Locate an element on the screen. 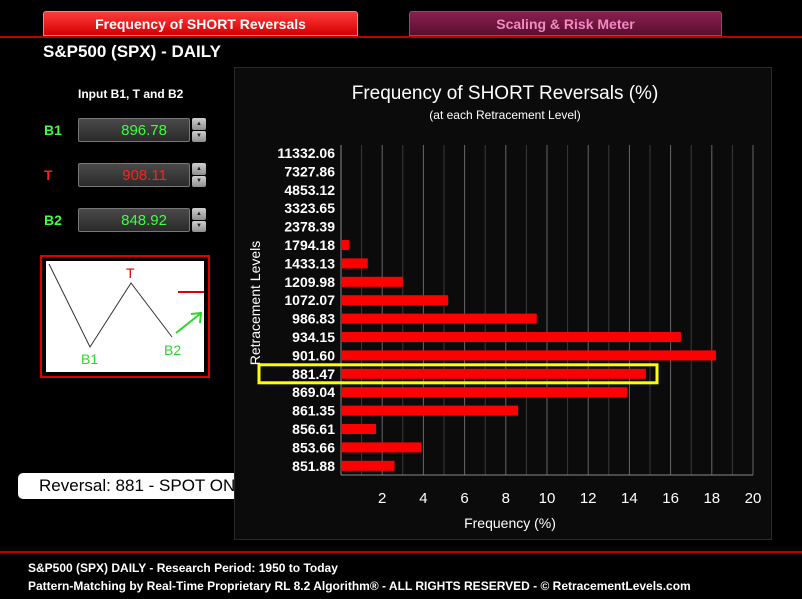  x-tick-label: 10 is located at coordinates (547, 498).